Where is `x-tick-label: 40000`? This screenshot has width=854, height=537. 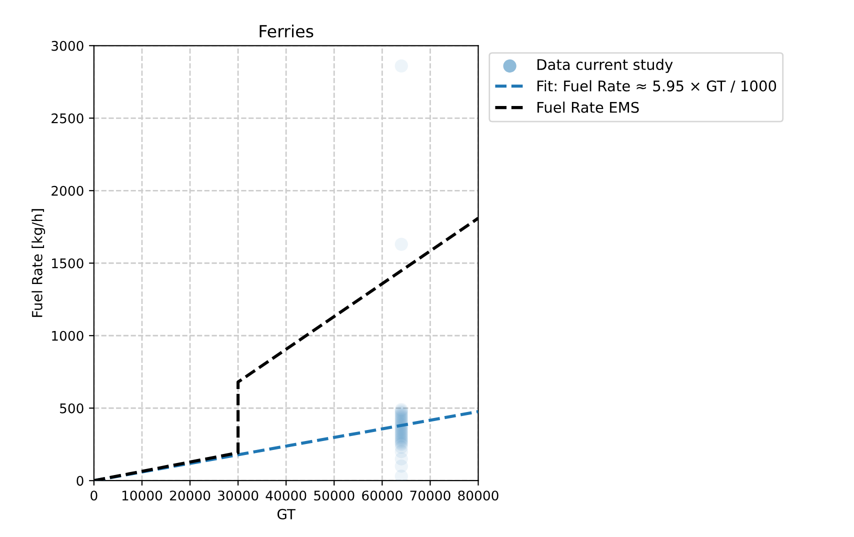
x-tick-label: 40000 is located at coordinates (286, 495).